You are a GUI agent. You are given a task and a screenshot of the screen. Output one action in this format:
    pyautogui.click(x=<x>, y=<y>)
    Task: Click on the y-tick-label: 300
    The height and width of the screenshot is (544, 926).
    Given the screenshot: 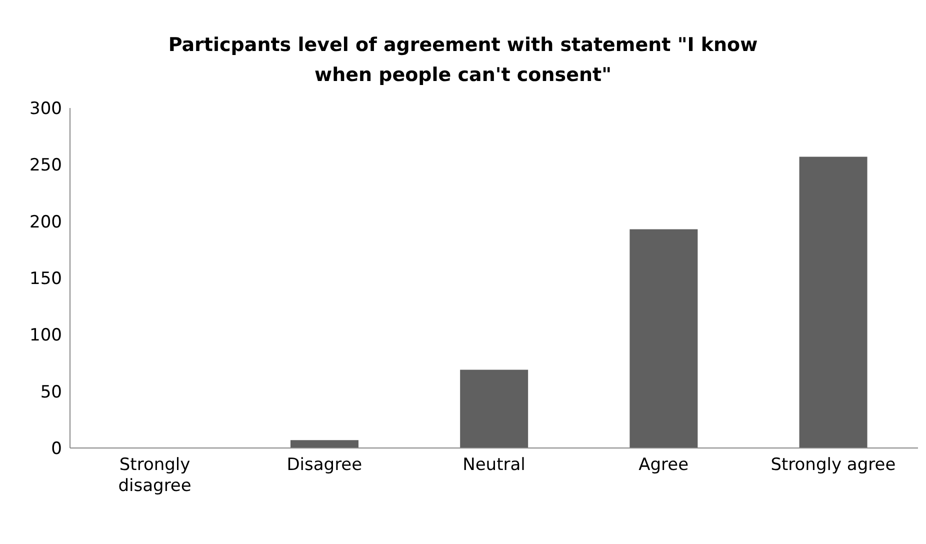 What is the action you would take?
    pyautogui.click(x=46, y=109)
    